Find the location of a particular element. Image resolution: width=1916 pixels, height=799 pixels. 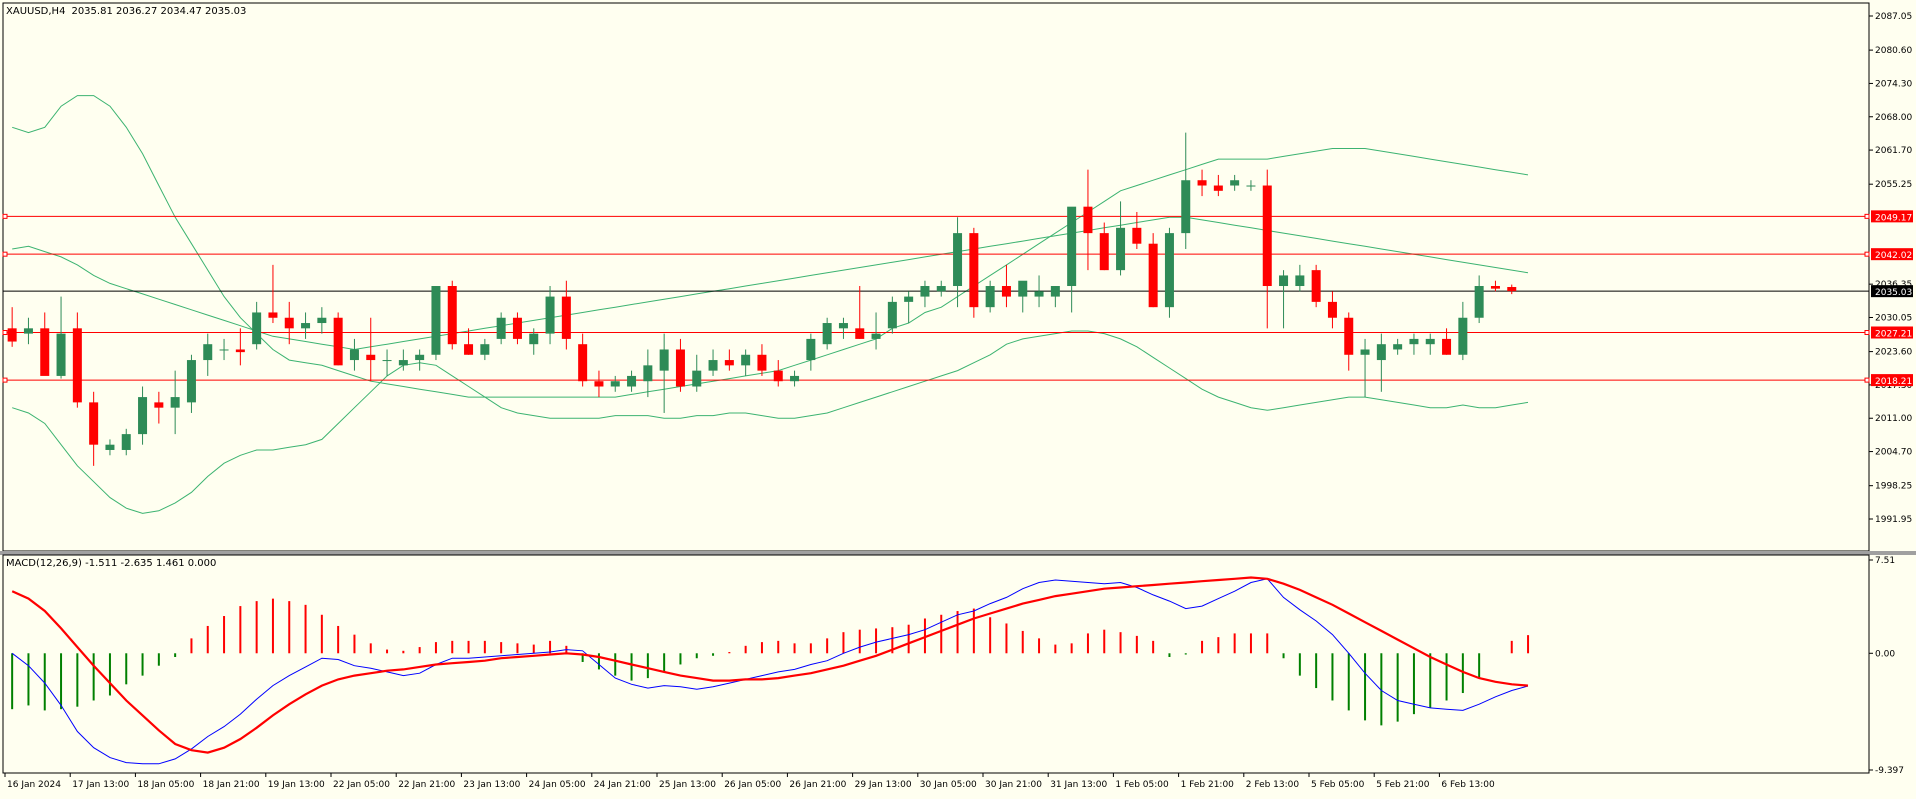

macd-axis: 7.51 0.00 -9.397 is located at coordinates (1886, 666).